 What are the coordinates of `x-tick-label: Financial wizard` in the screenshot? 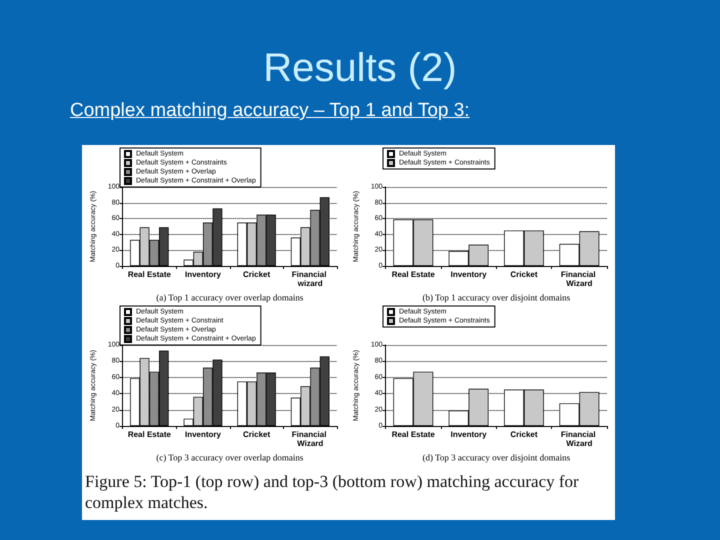 It's located at (310, 279).